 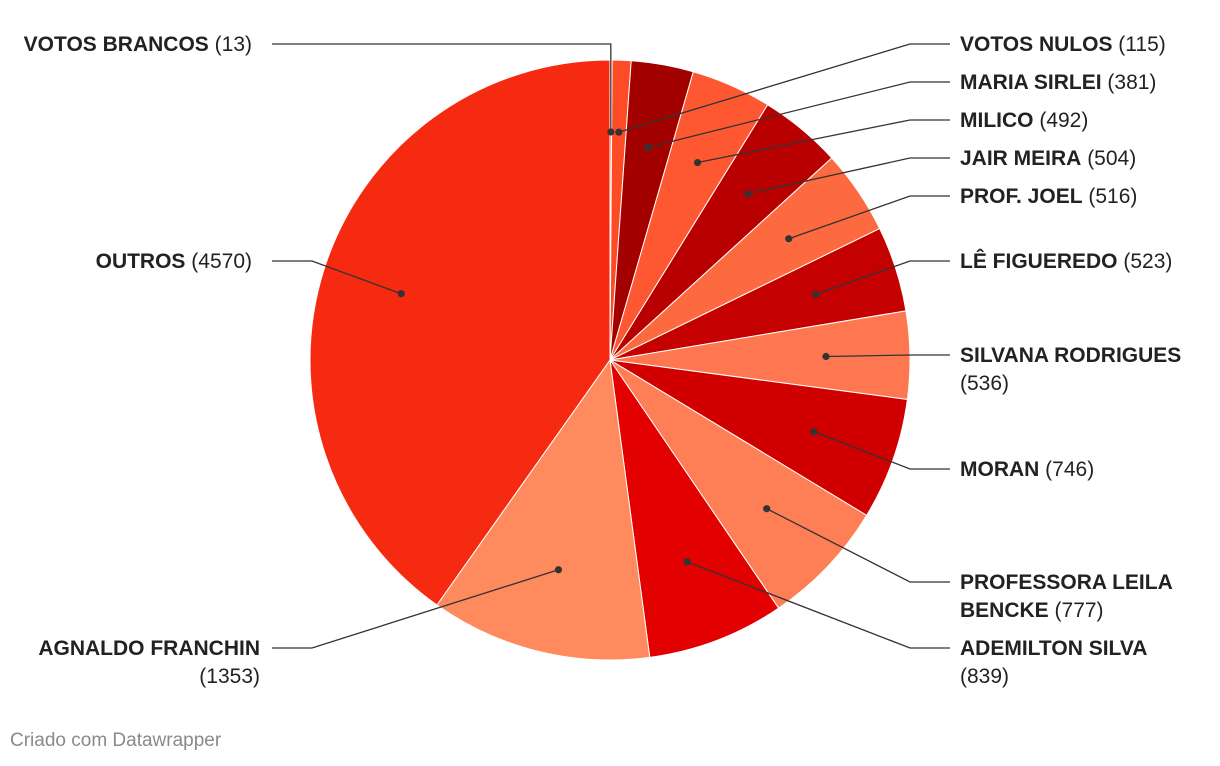 I want to click on label-maria-sirlei: MARIA SIRLEI (381), so click(x=1058, y=82).